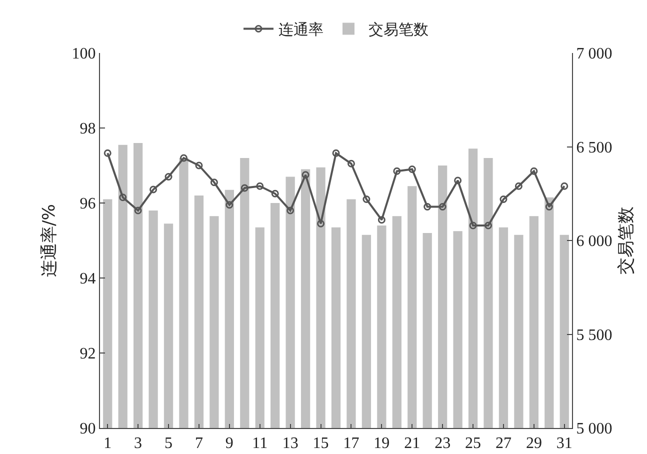 This screenshot has width=647, height=454. What do you see at coordinates (442, 443) in the screenshot?
I see `x-tick-label: 23` at bounding box center [442, 443].